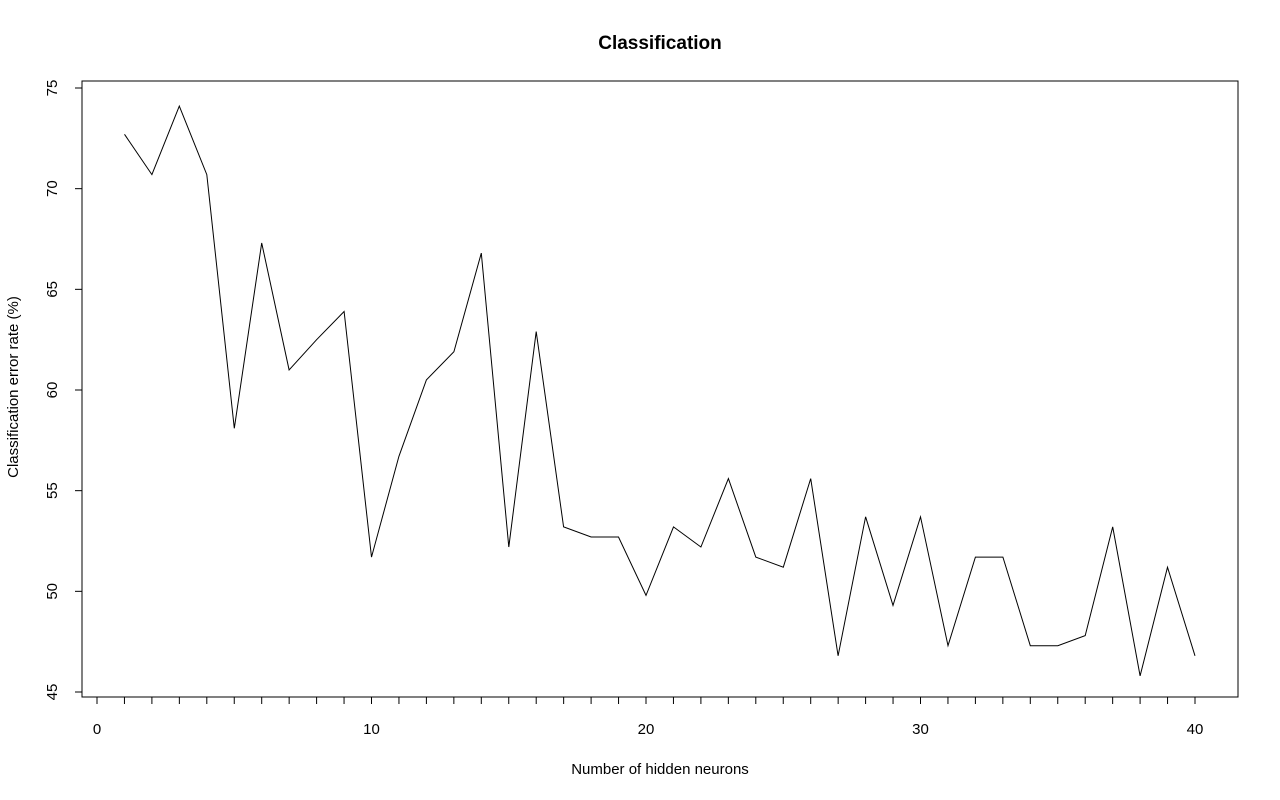 The height and width of the screenshot is (800, 1280). What do you see at coordinates (920, 729) in the screenshot?
I see `x-tick-label: 30` at bounding box center [920, 729].